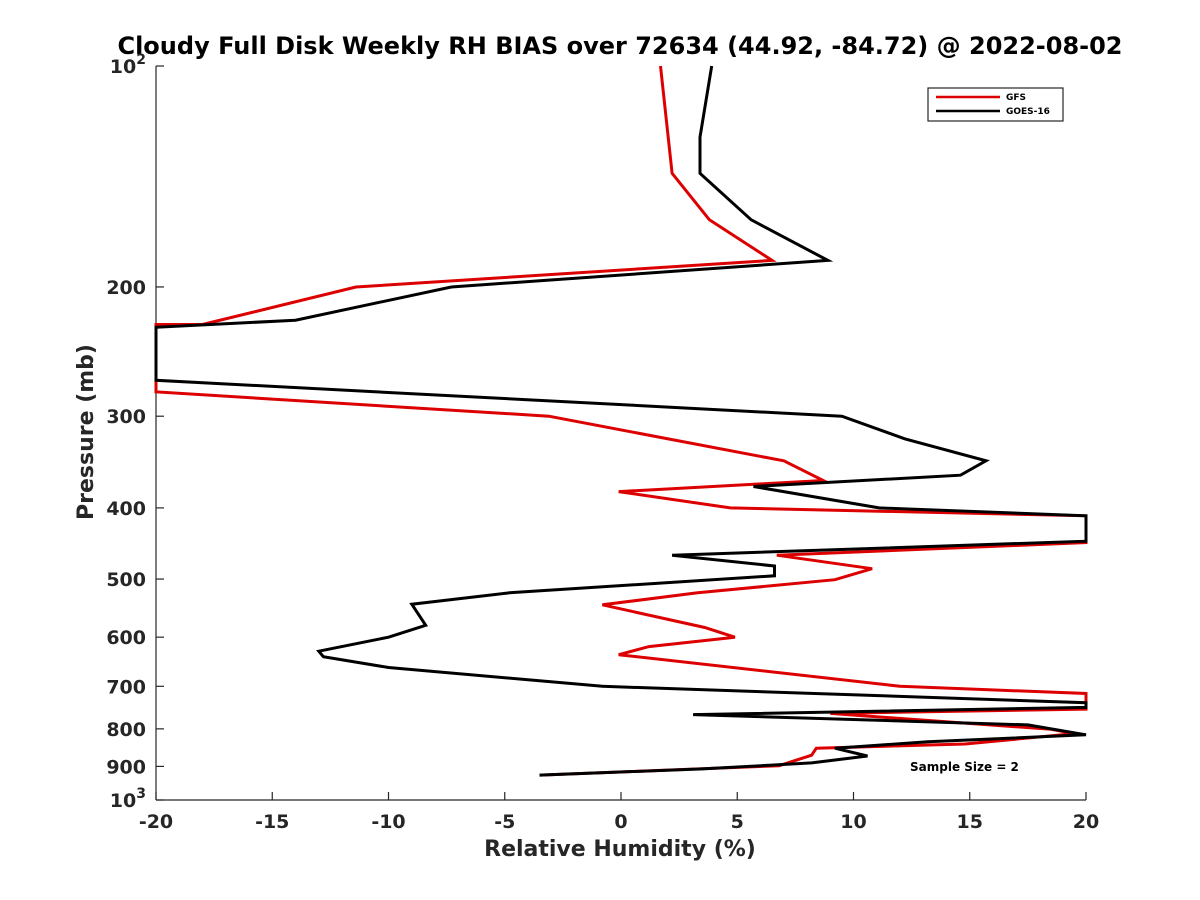 This screenshot has width=1200, height=900. I want to click on y-axis-label: Pressure (mb), so click(86, 432).